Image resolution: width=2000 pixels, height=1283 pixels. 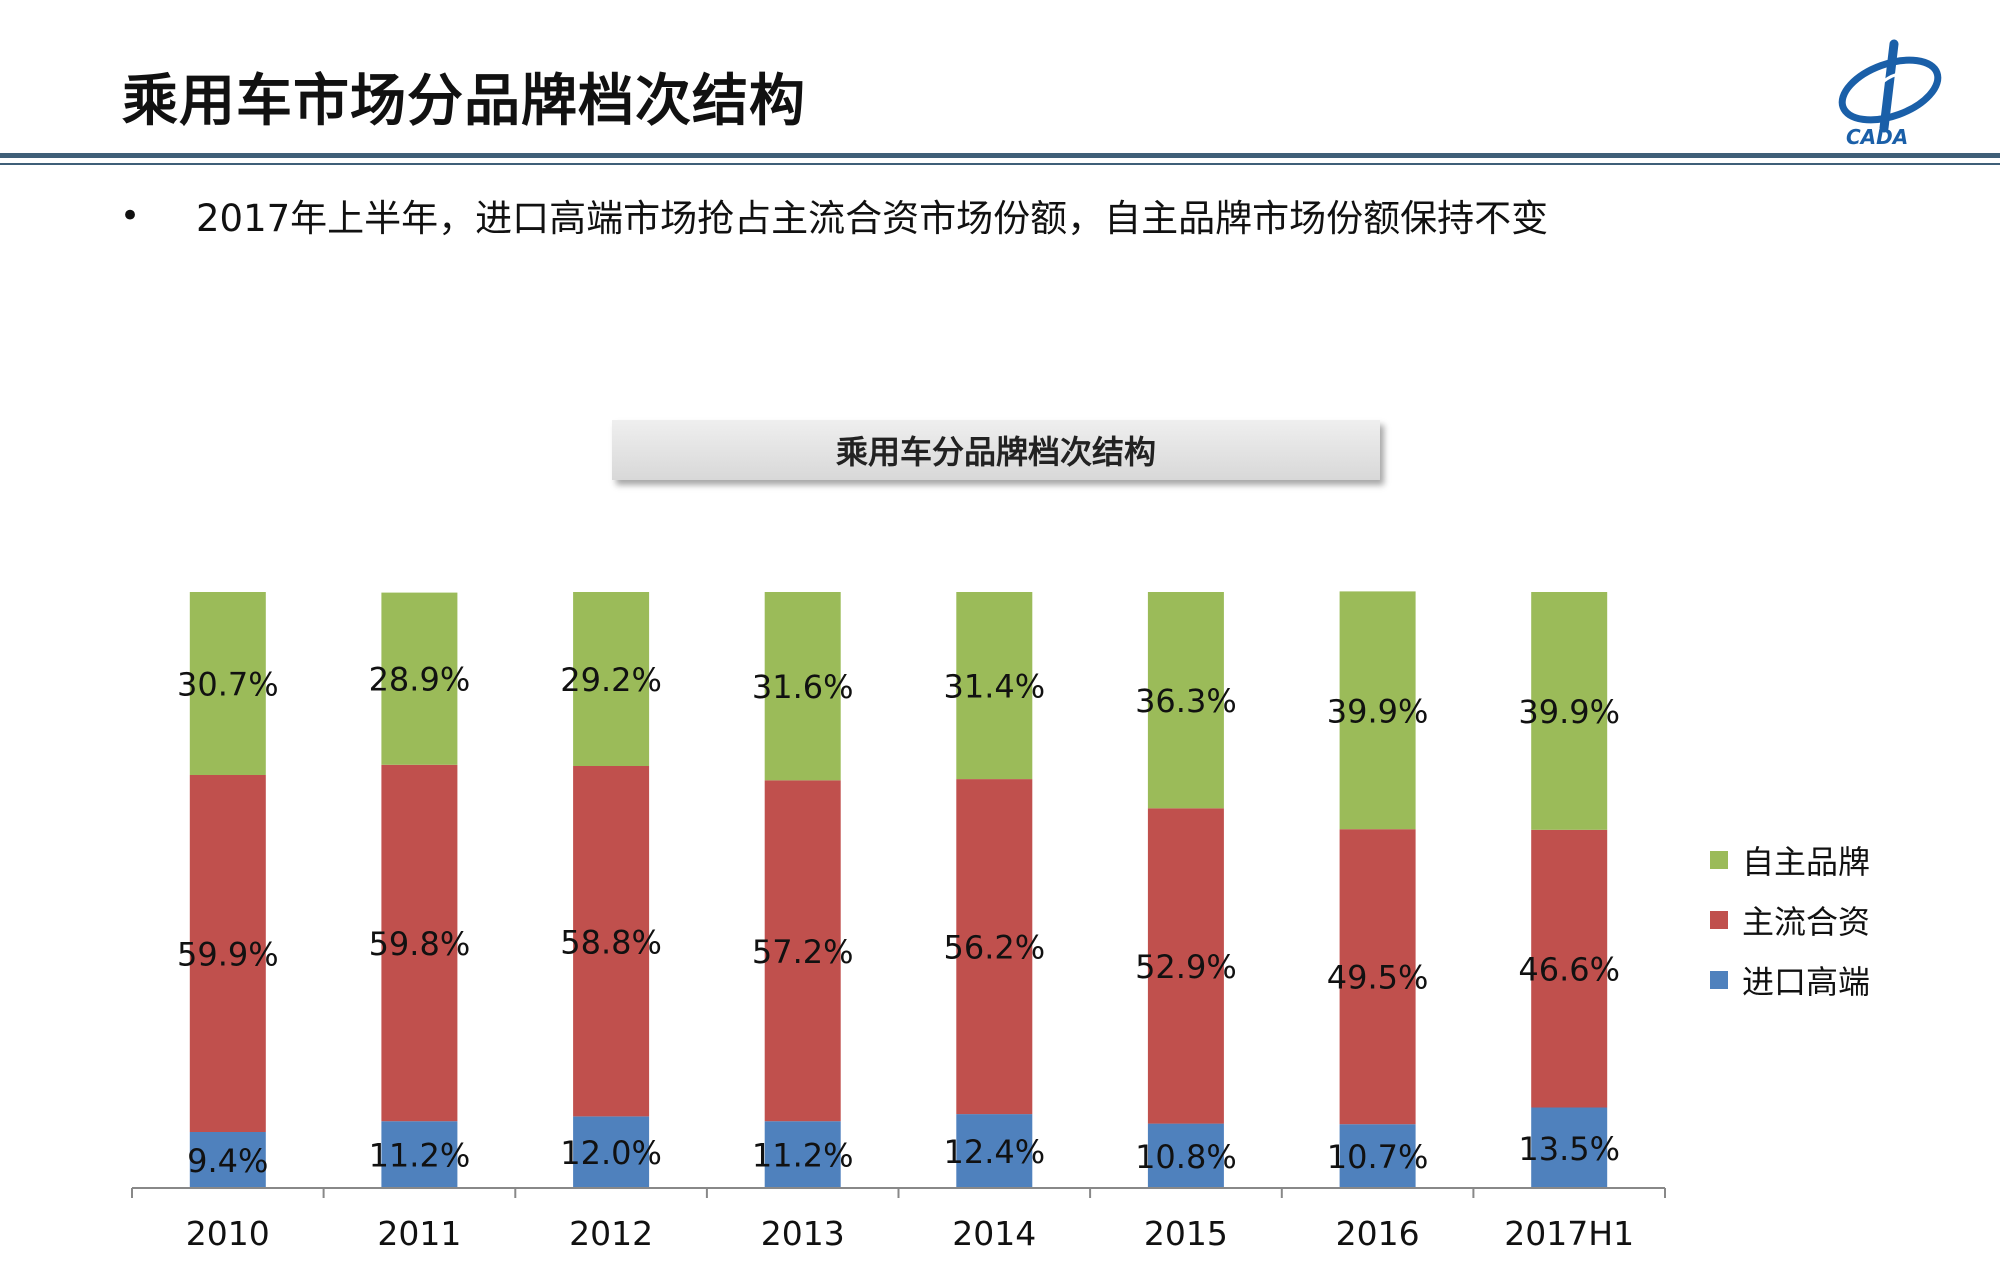 What do you see at coordinates (1378, 1233) in the screenshot?
I see `x-tick-label-2016: 2016` at bounding box center [1378, 1233].